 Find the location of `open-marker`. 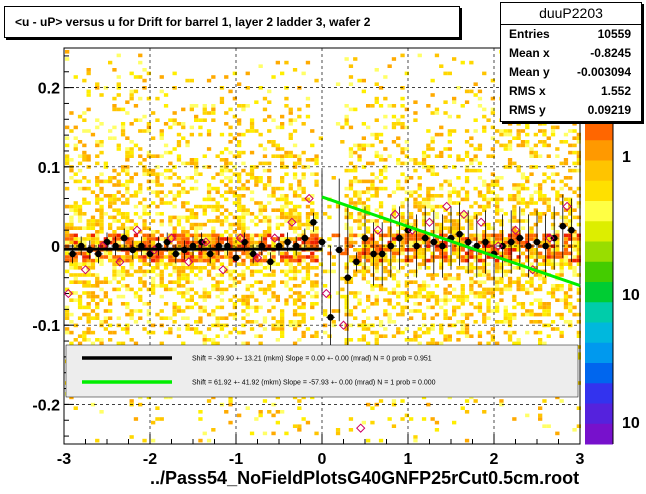

open-marker is located at coordinates (361, 428).